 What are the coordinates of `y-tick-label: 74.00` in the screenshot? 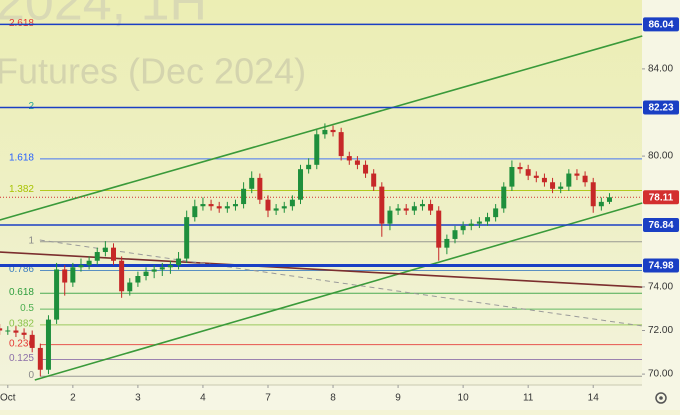 It's located at (660, 287).